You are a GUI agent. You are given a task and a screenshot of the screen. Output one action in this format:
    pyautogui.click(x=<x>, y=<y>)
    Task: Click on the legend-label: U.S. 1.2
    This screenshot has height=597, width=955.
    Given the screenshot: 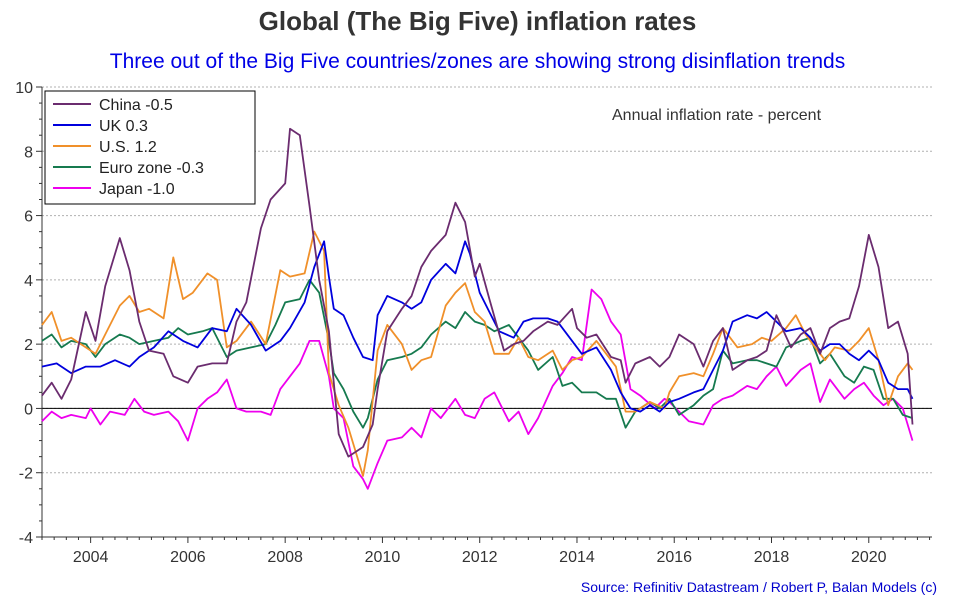 What is the action you would take?
    pyautogui.click(x=128, y=147)
    